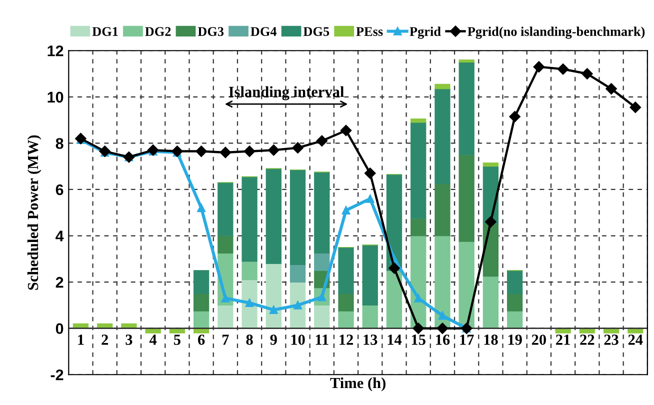 The image size is (654, 405). I want to click on x-tick-label: 12, so click(346, 339).